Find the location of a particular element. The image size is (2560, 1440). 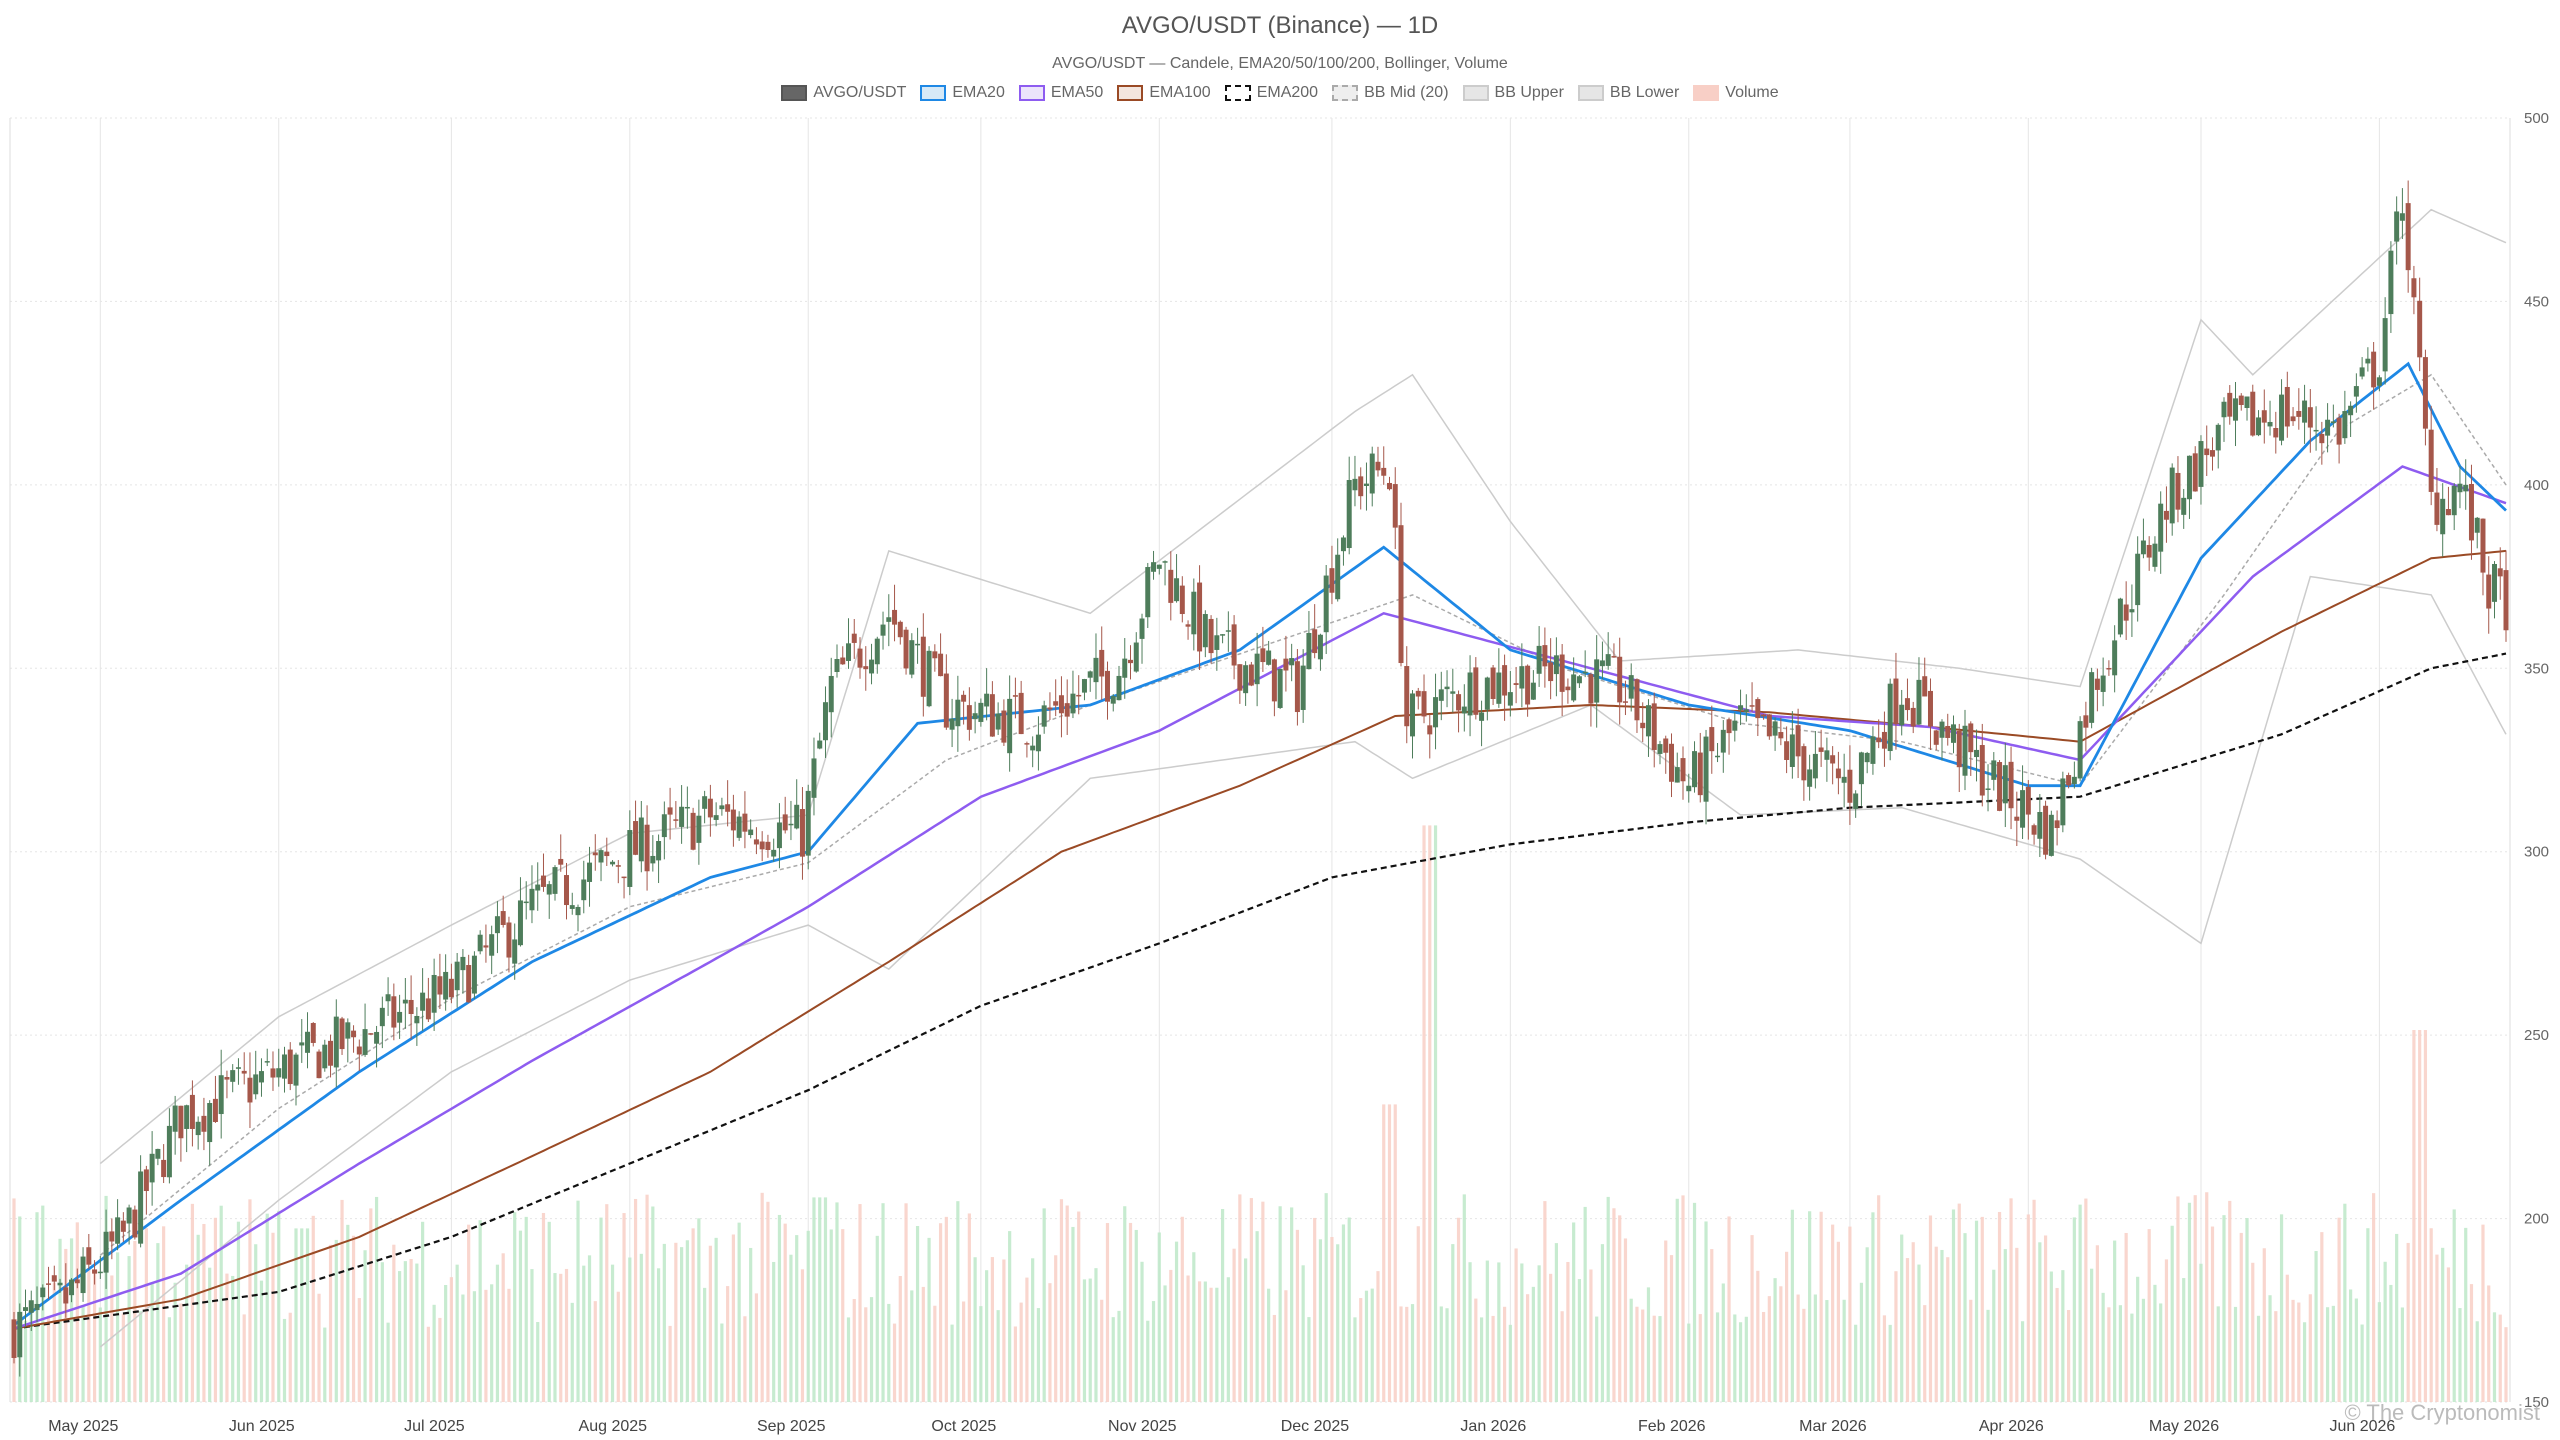

legend-item: EMA200 is located at coordinates (1271, 93).